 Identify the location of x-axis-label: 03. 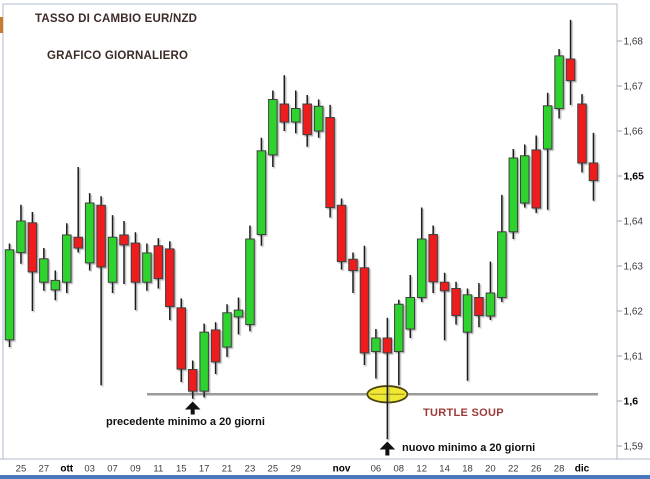
(89, 469).